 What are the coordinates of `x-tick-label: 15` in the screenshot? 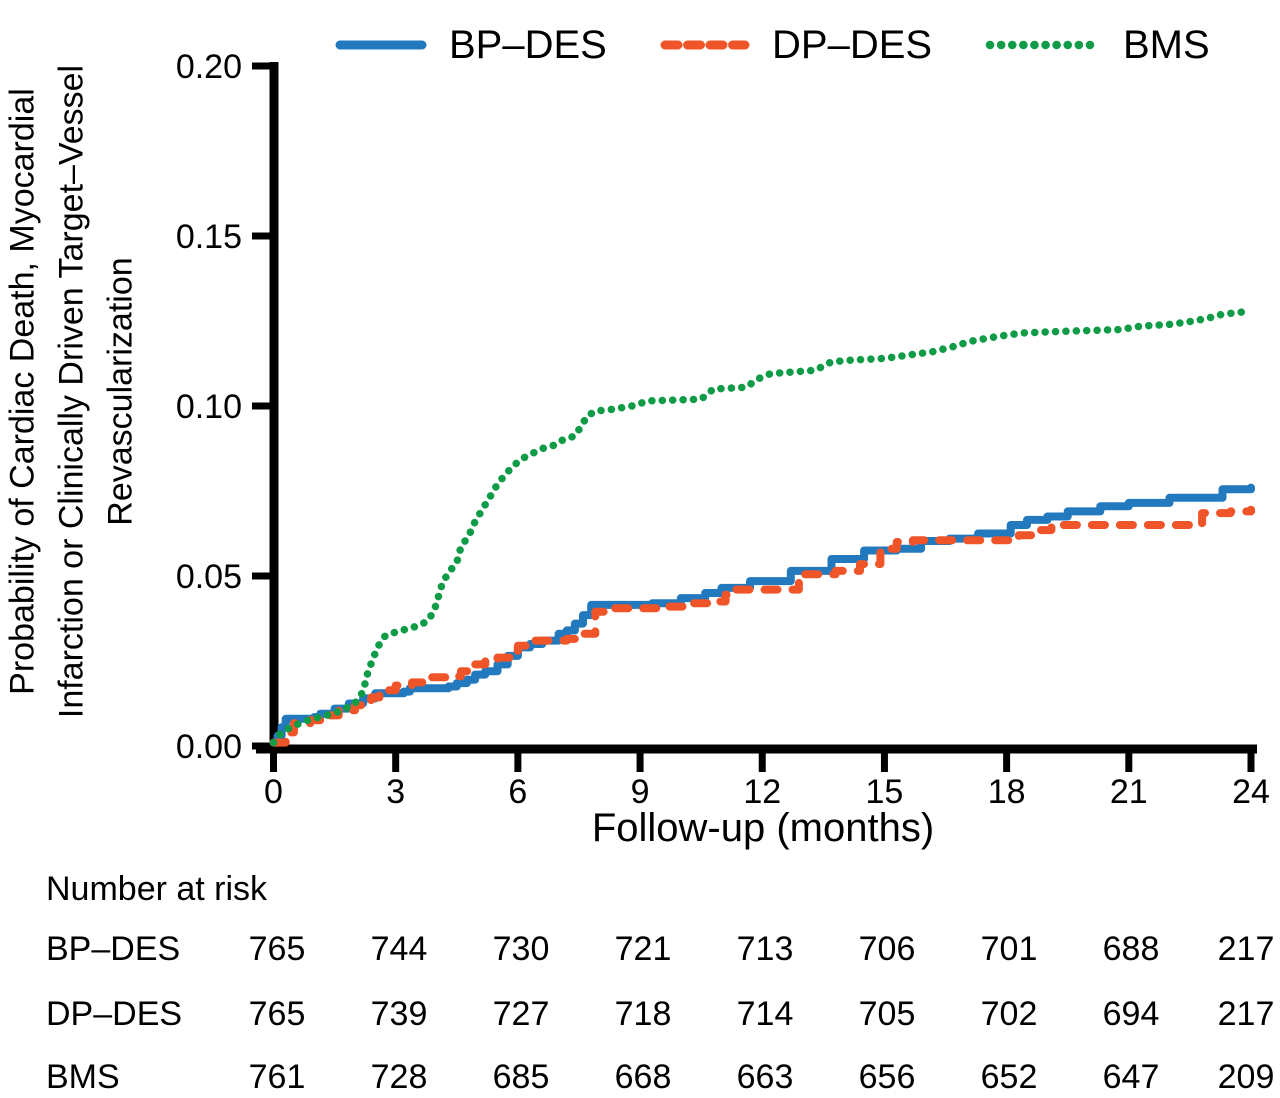 It's located at (885, 792).